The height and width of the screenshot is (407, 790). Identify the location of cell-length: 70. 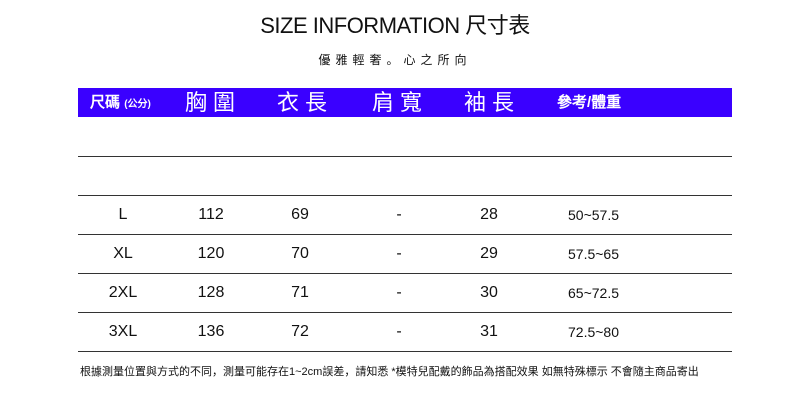
(300, 253).